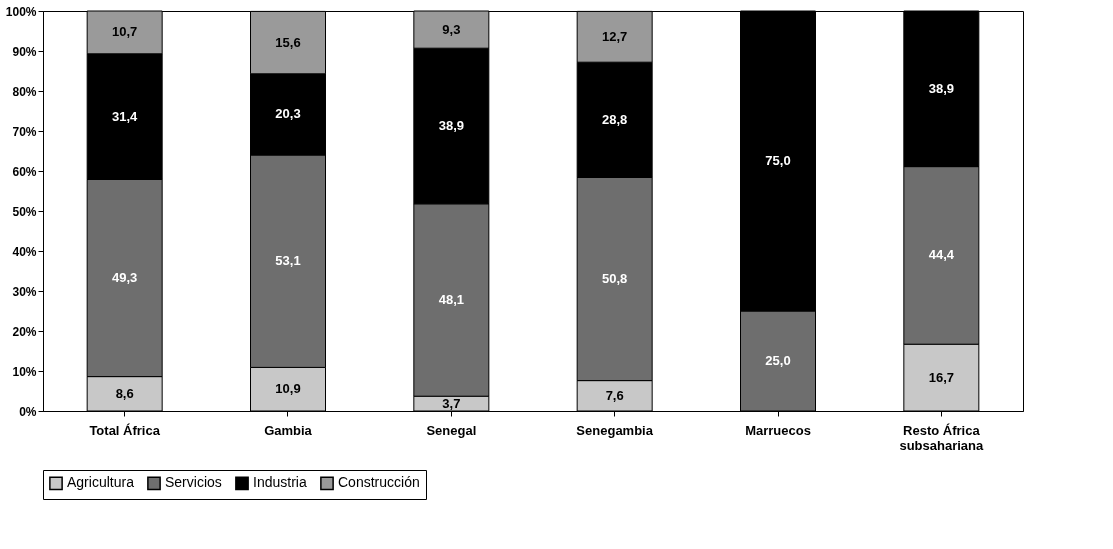 The width and height of the screenshot is (1113, 549). Describe the element at coordinates (615, 278) in the screenshot. I see `data-label: 50,8` at that location.